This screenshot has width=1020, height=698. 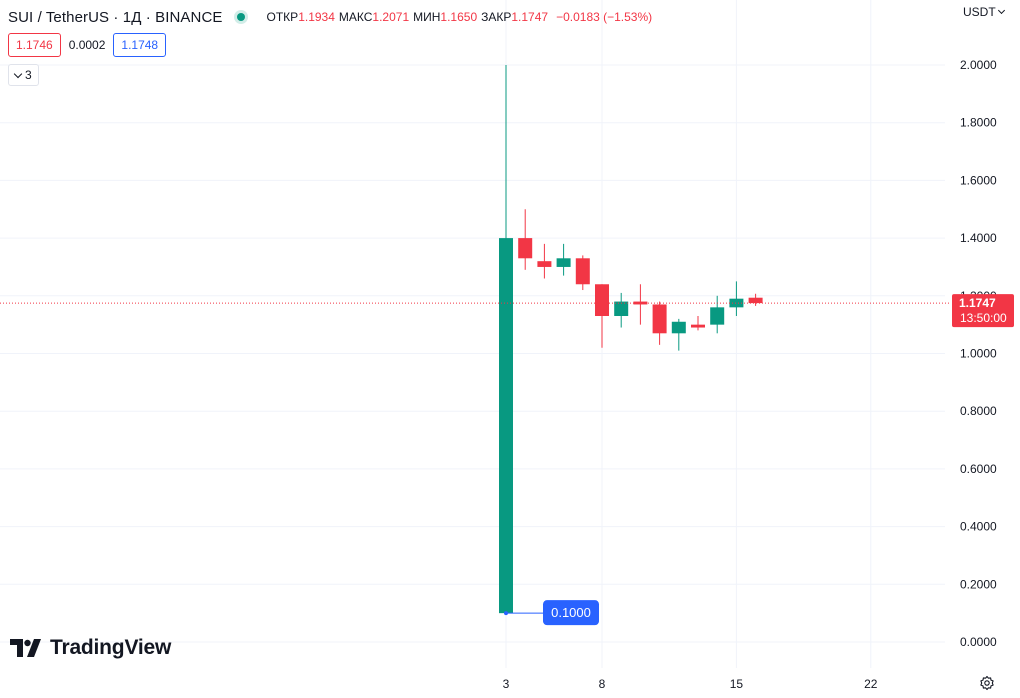 What do you see at coordinates (987, 683) in the screenshot?
I see `settings-icon` at bounding box center [987, 683].